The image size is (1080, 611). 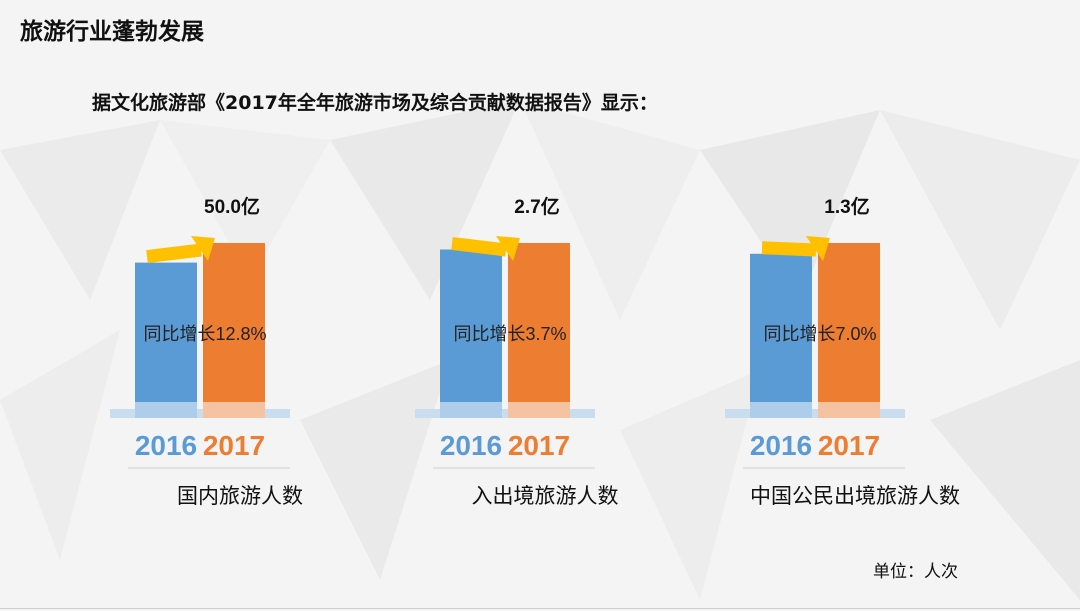 I want to click on category-label-inbound-outbound: 入出境旅游人数, so click(x=545, y=496).